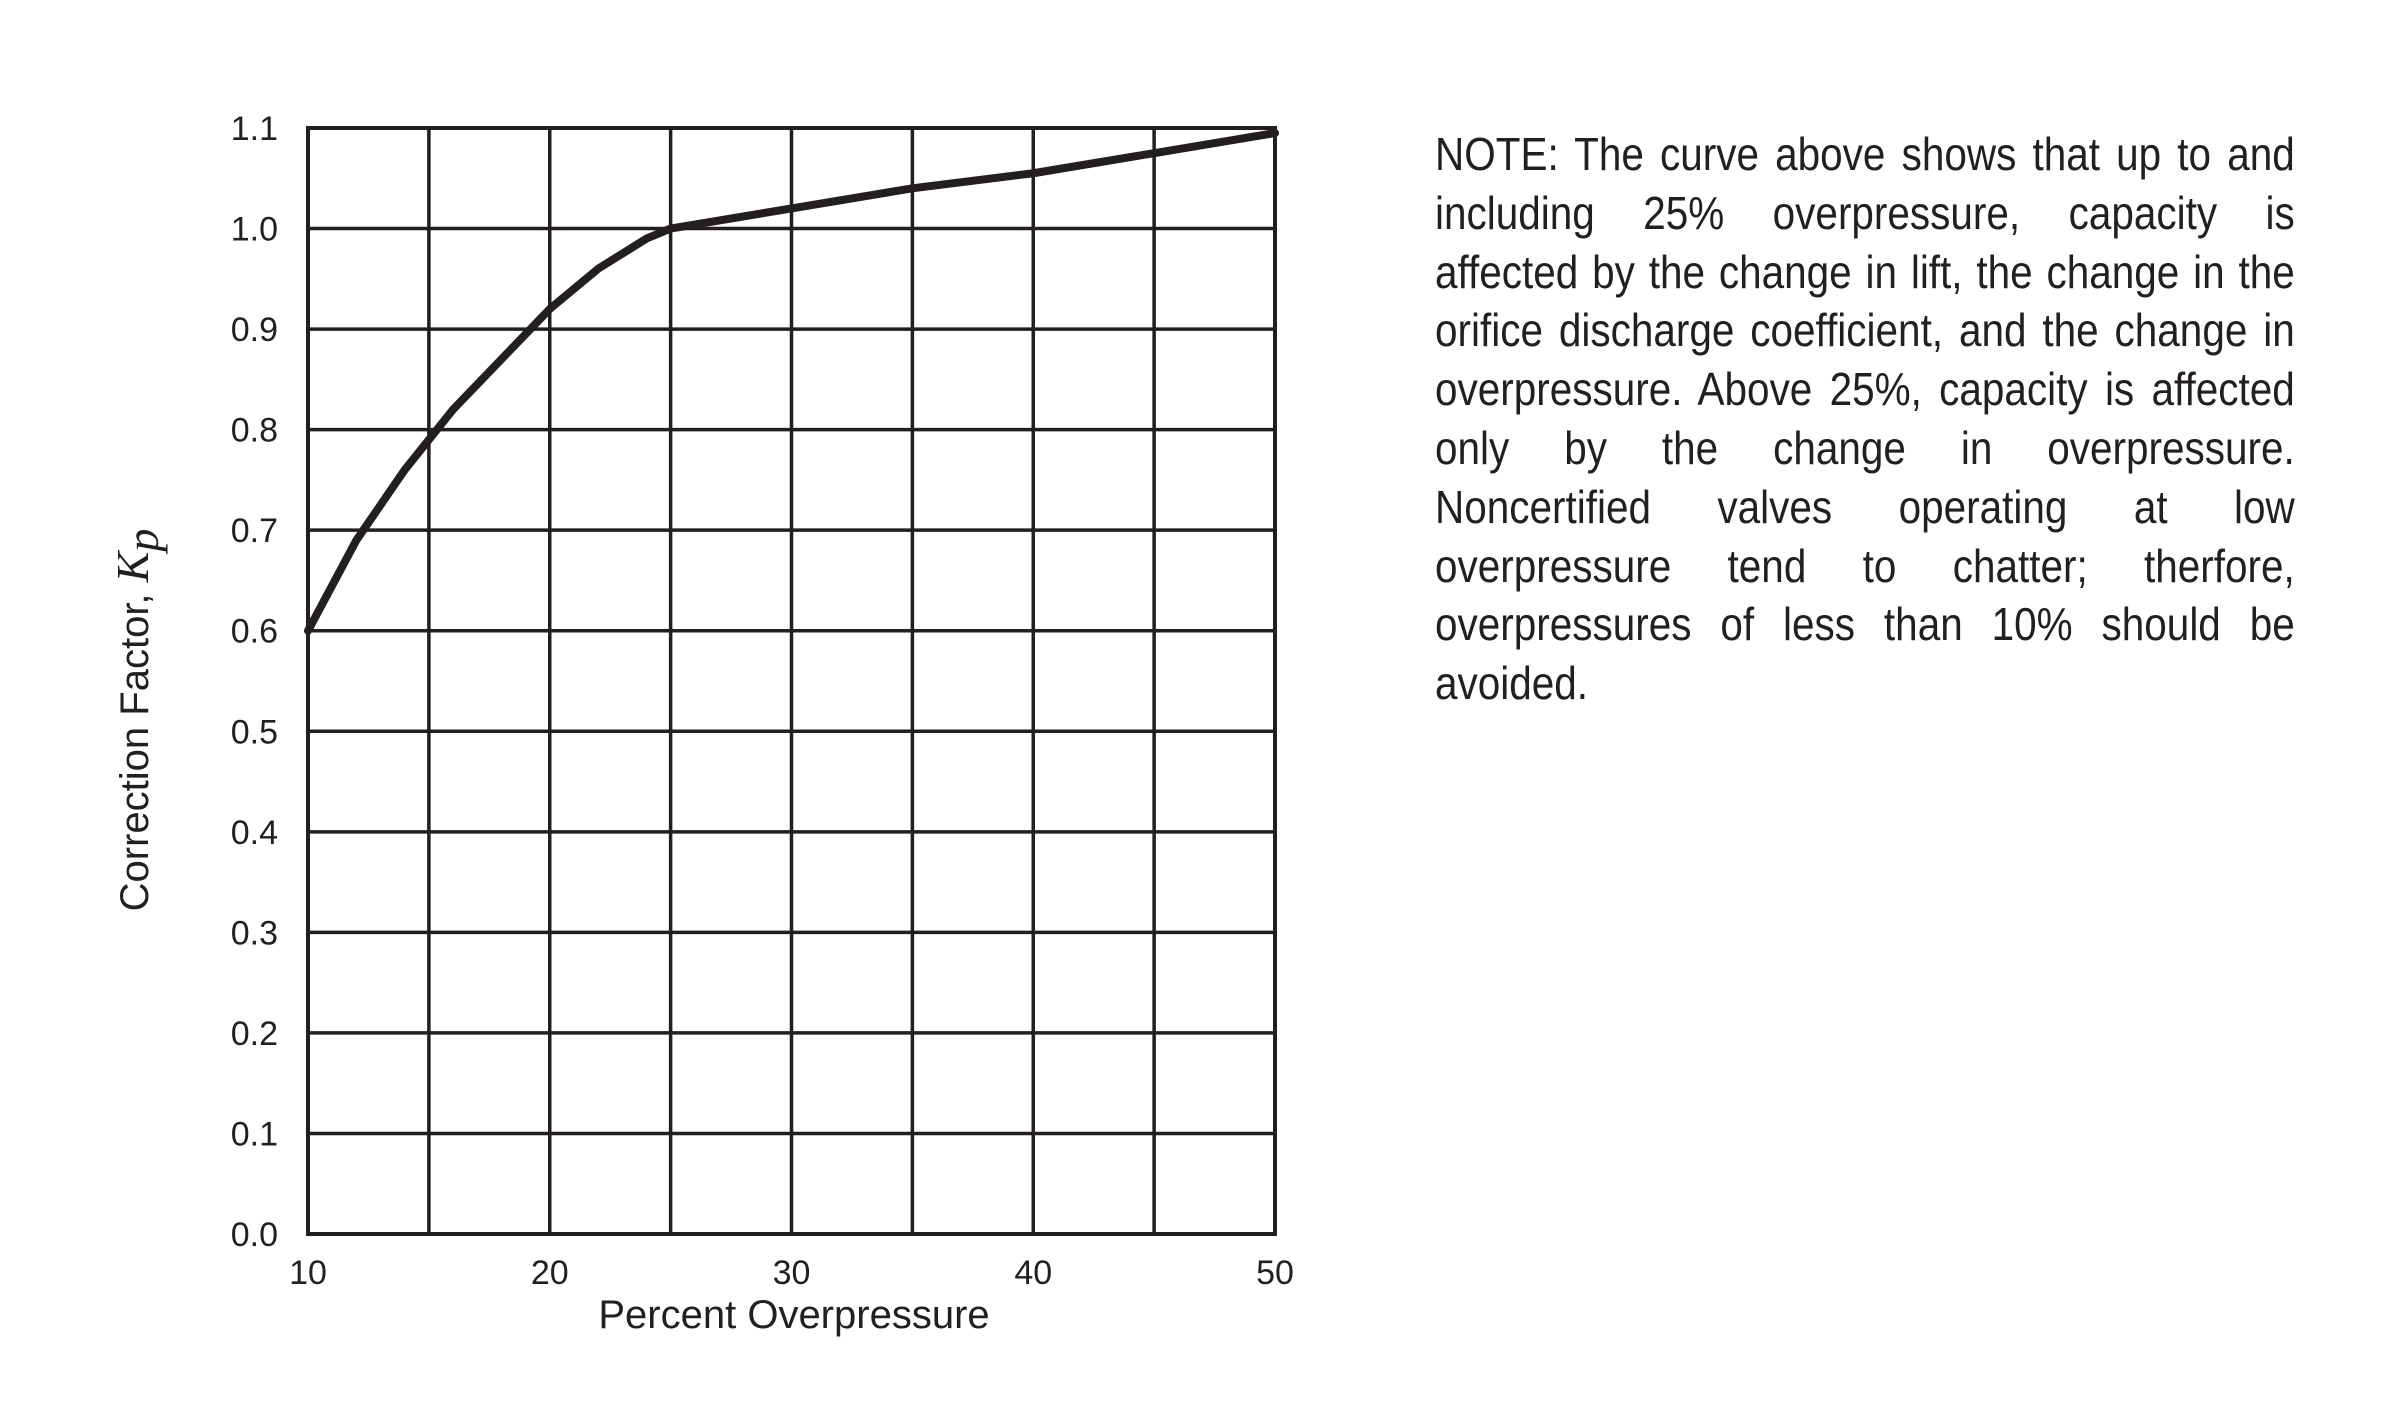 This screenshot has height=1416, width=2400. I want to click on y-tick-label: 1.0, so click(254, 230).